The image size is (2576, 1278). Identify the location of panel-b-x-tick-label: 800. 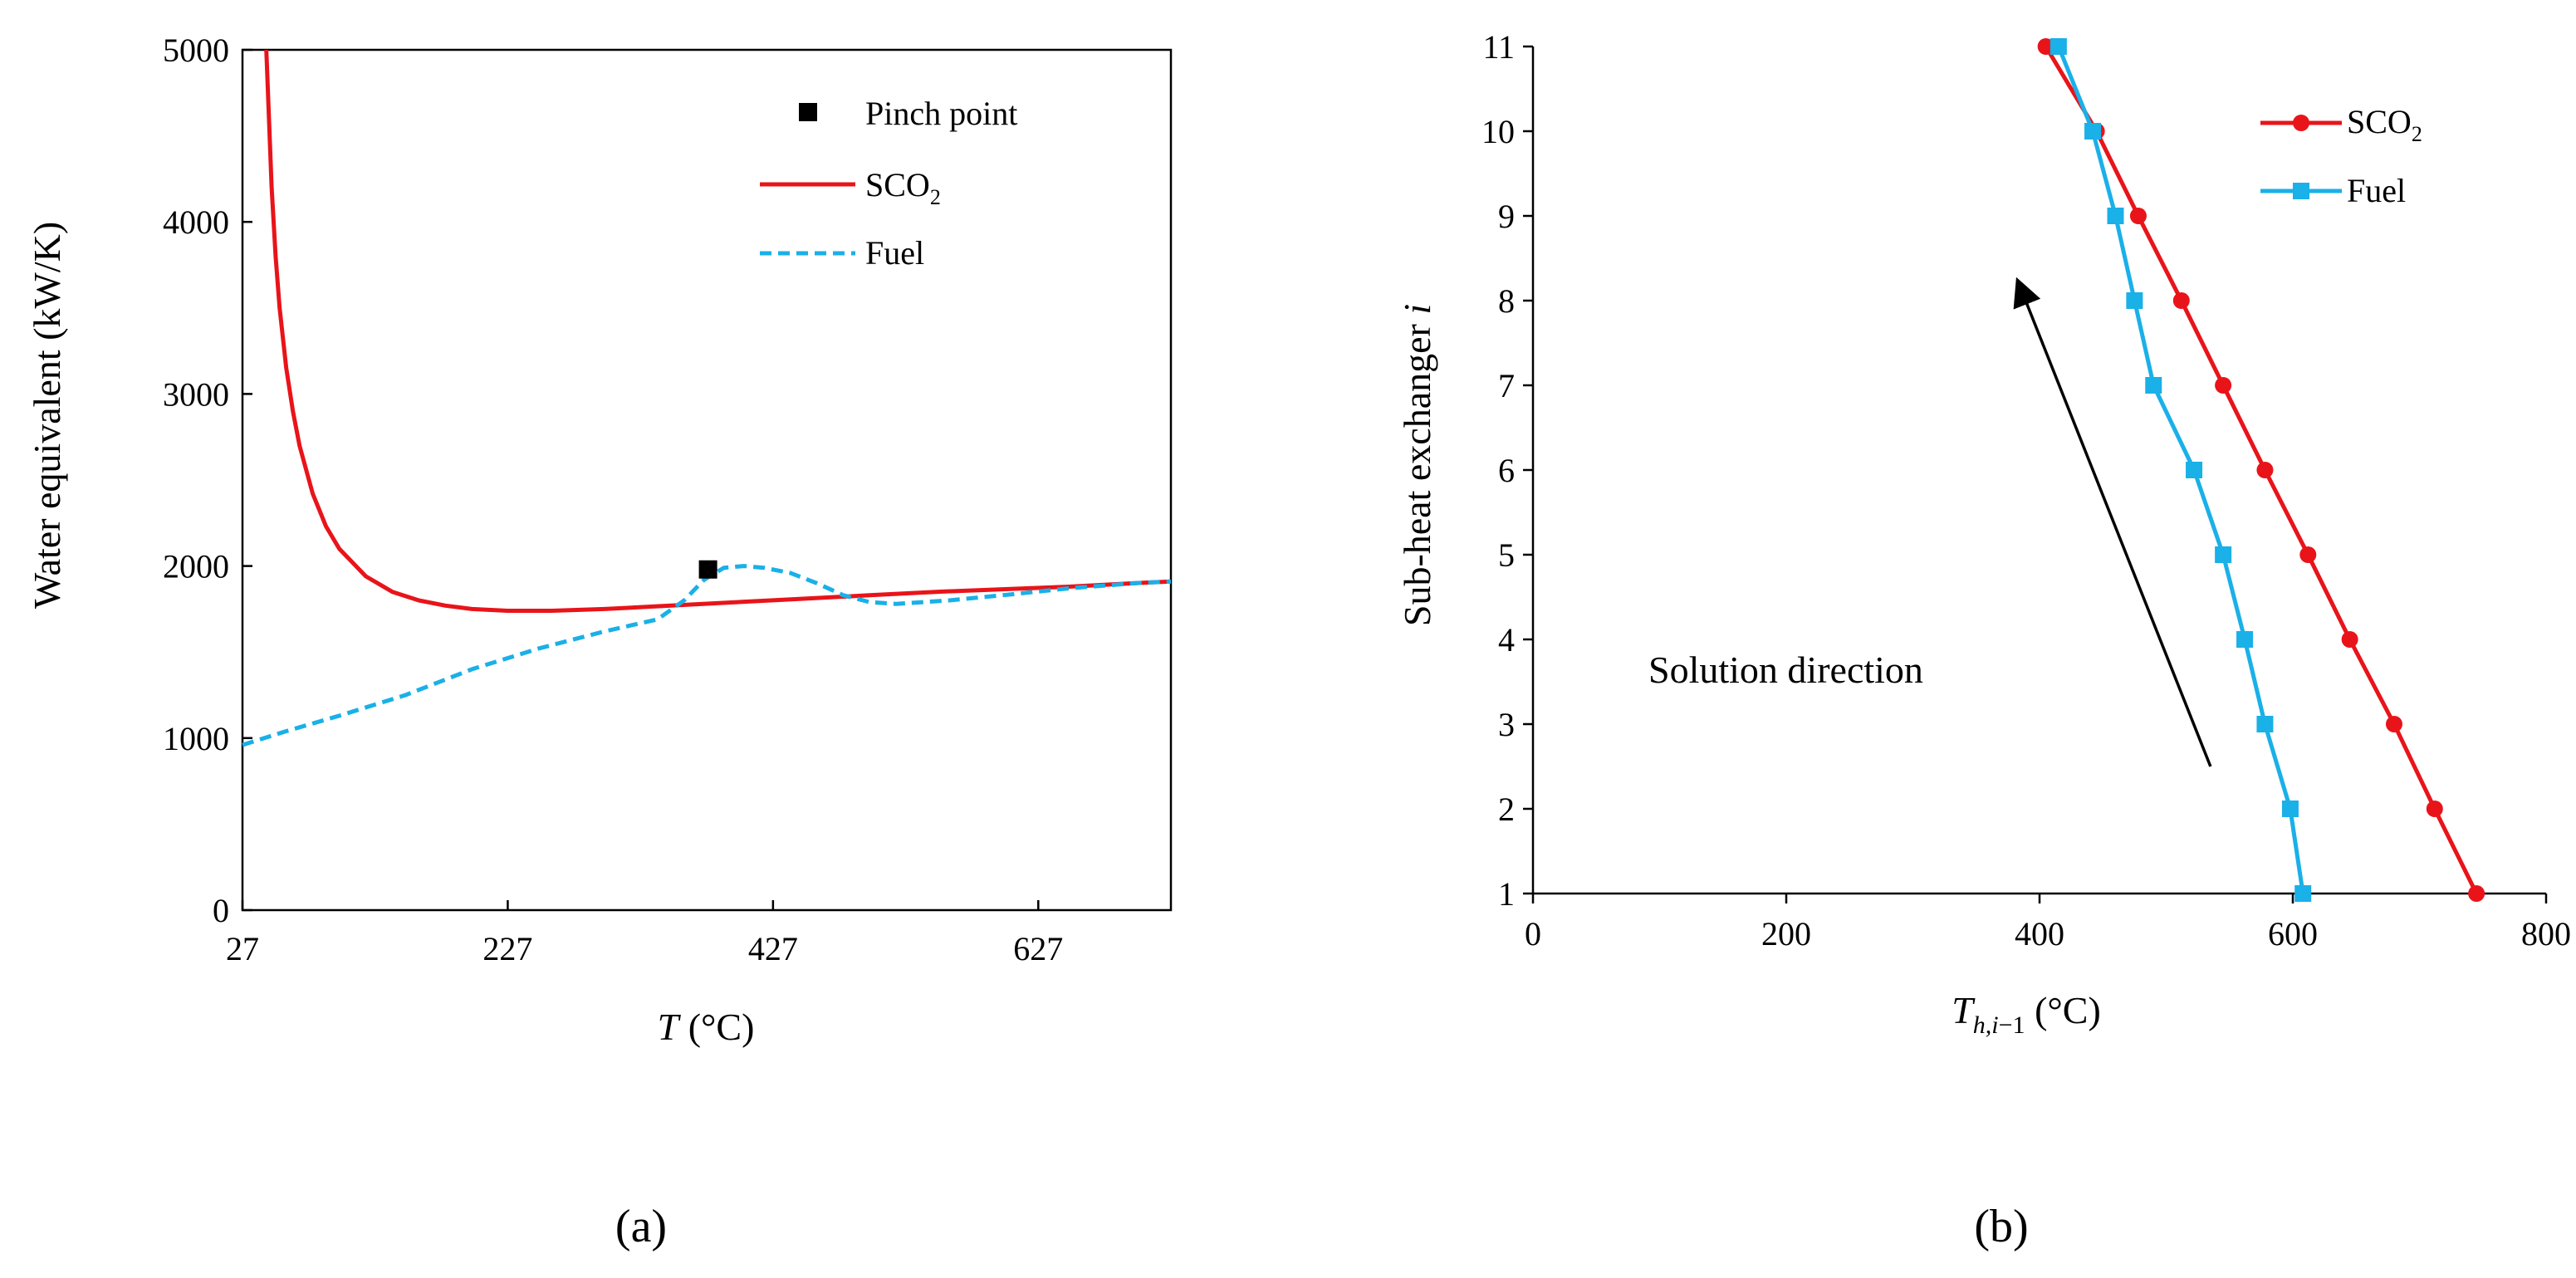
(2546, 933).